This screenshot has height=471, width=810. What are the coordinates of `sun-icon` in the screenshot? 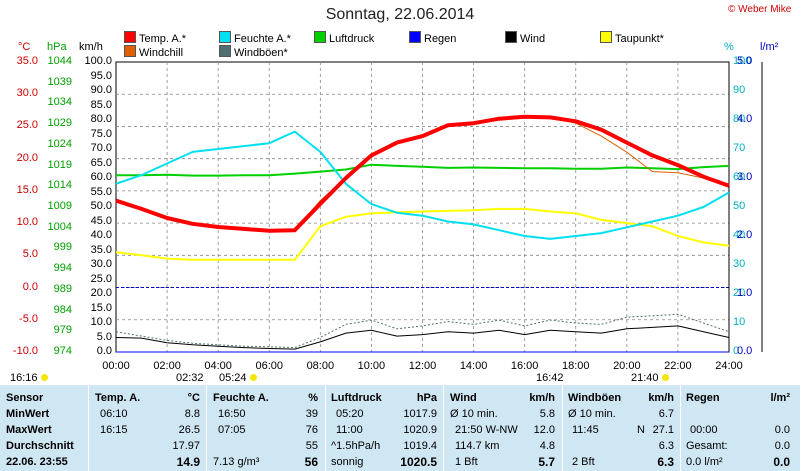 It's located at (665, 377).